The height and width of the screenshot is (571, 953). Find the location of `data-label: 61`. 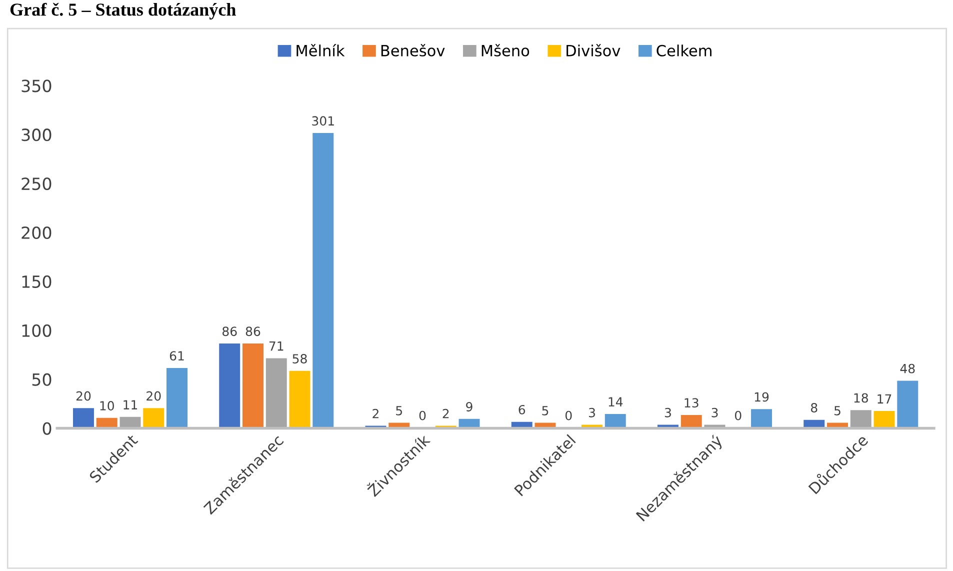

data-label: 61 is located at coordinates (177, 356).